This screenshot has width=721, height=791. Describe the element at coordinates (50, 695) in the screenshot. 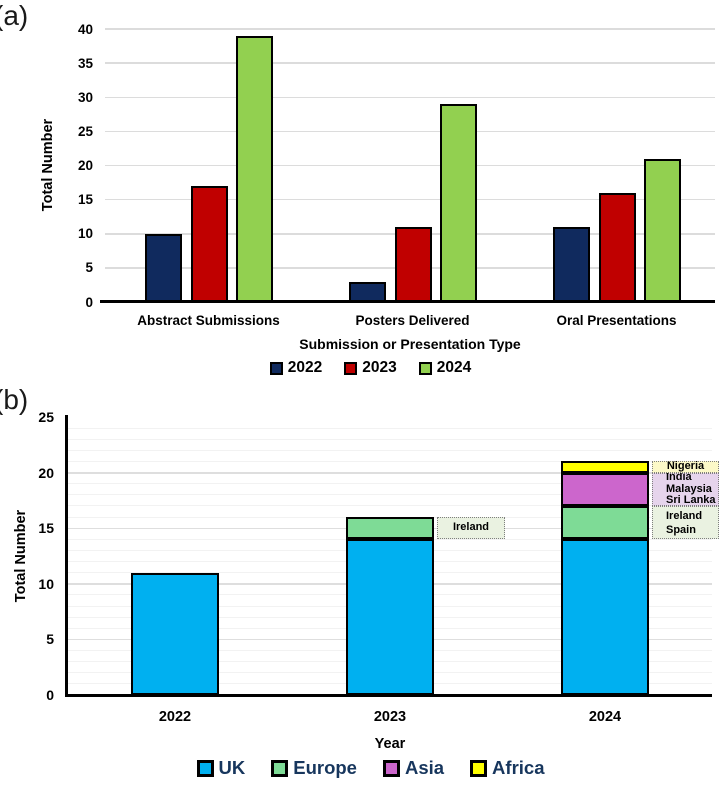

I see `panel-b-y-tick-0: 0` at that location.